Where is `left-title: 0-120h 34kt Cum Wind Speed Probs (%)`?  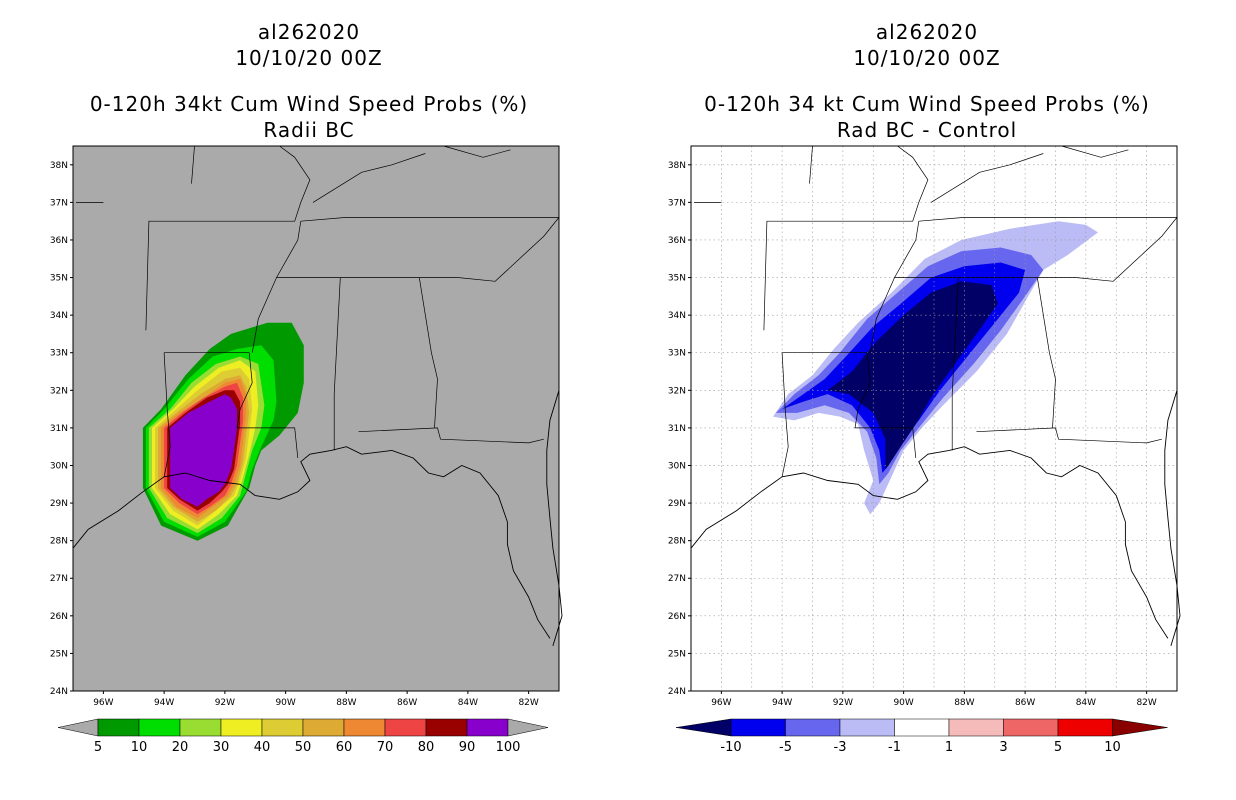
left-title: 0-120h 34kt Cum Wind Speed Probs (%) is located at coordinates (309, 104).